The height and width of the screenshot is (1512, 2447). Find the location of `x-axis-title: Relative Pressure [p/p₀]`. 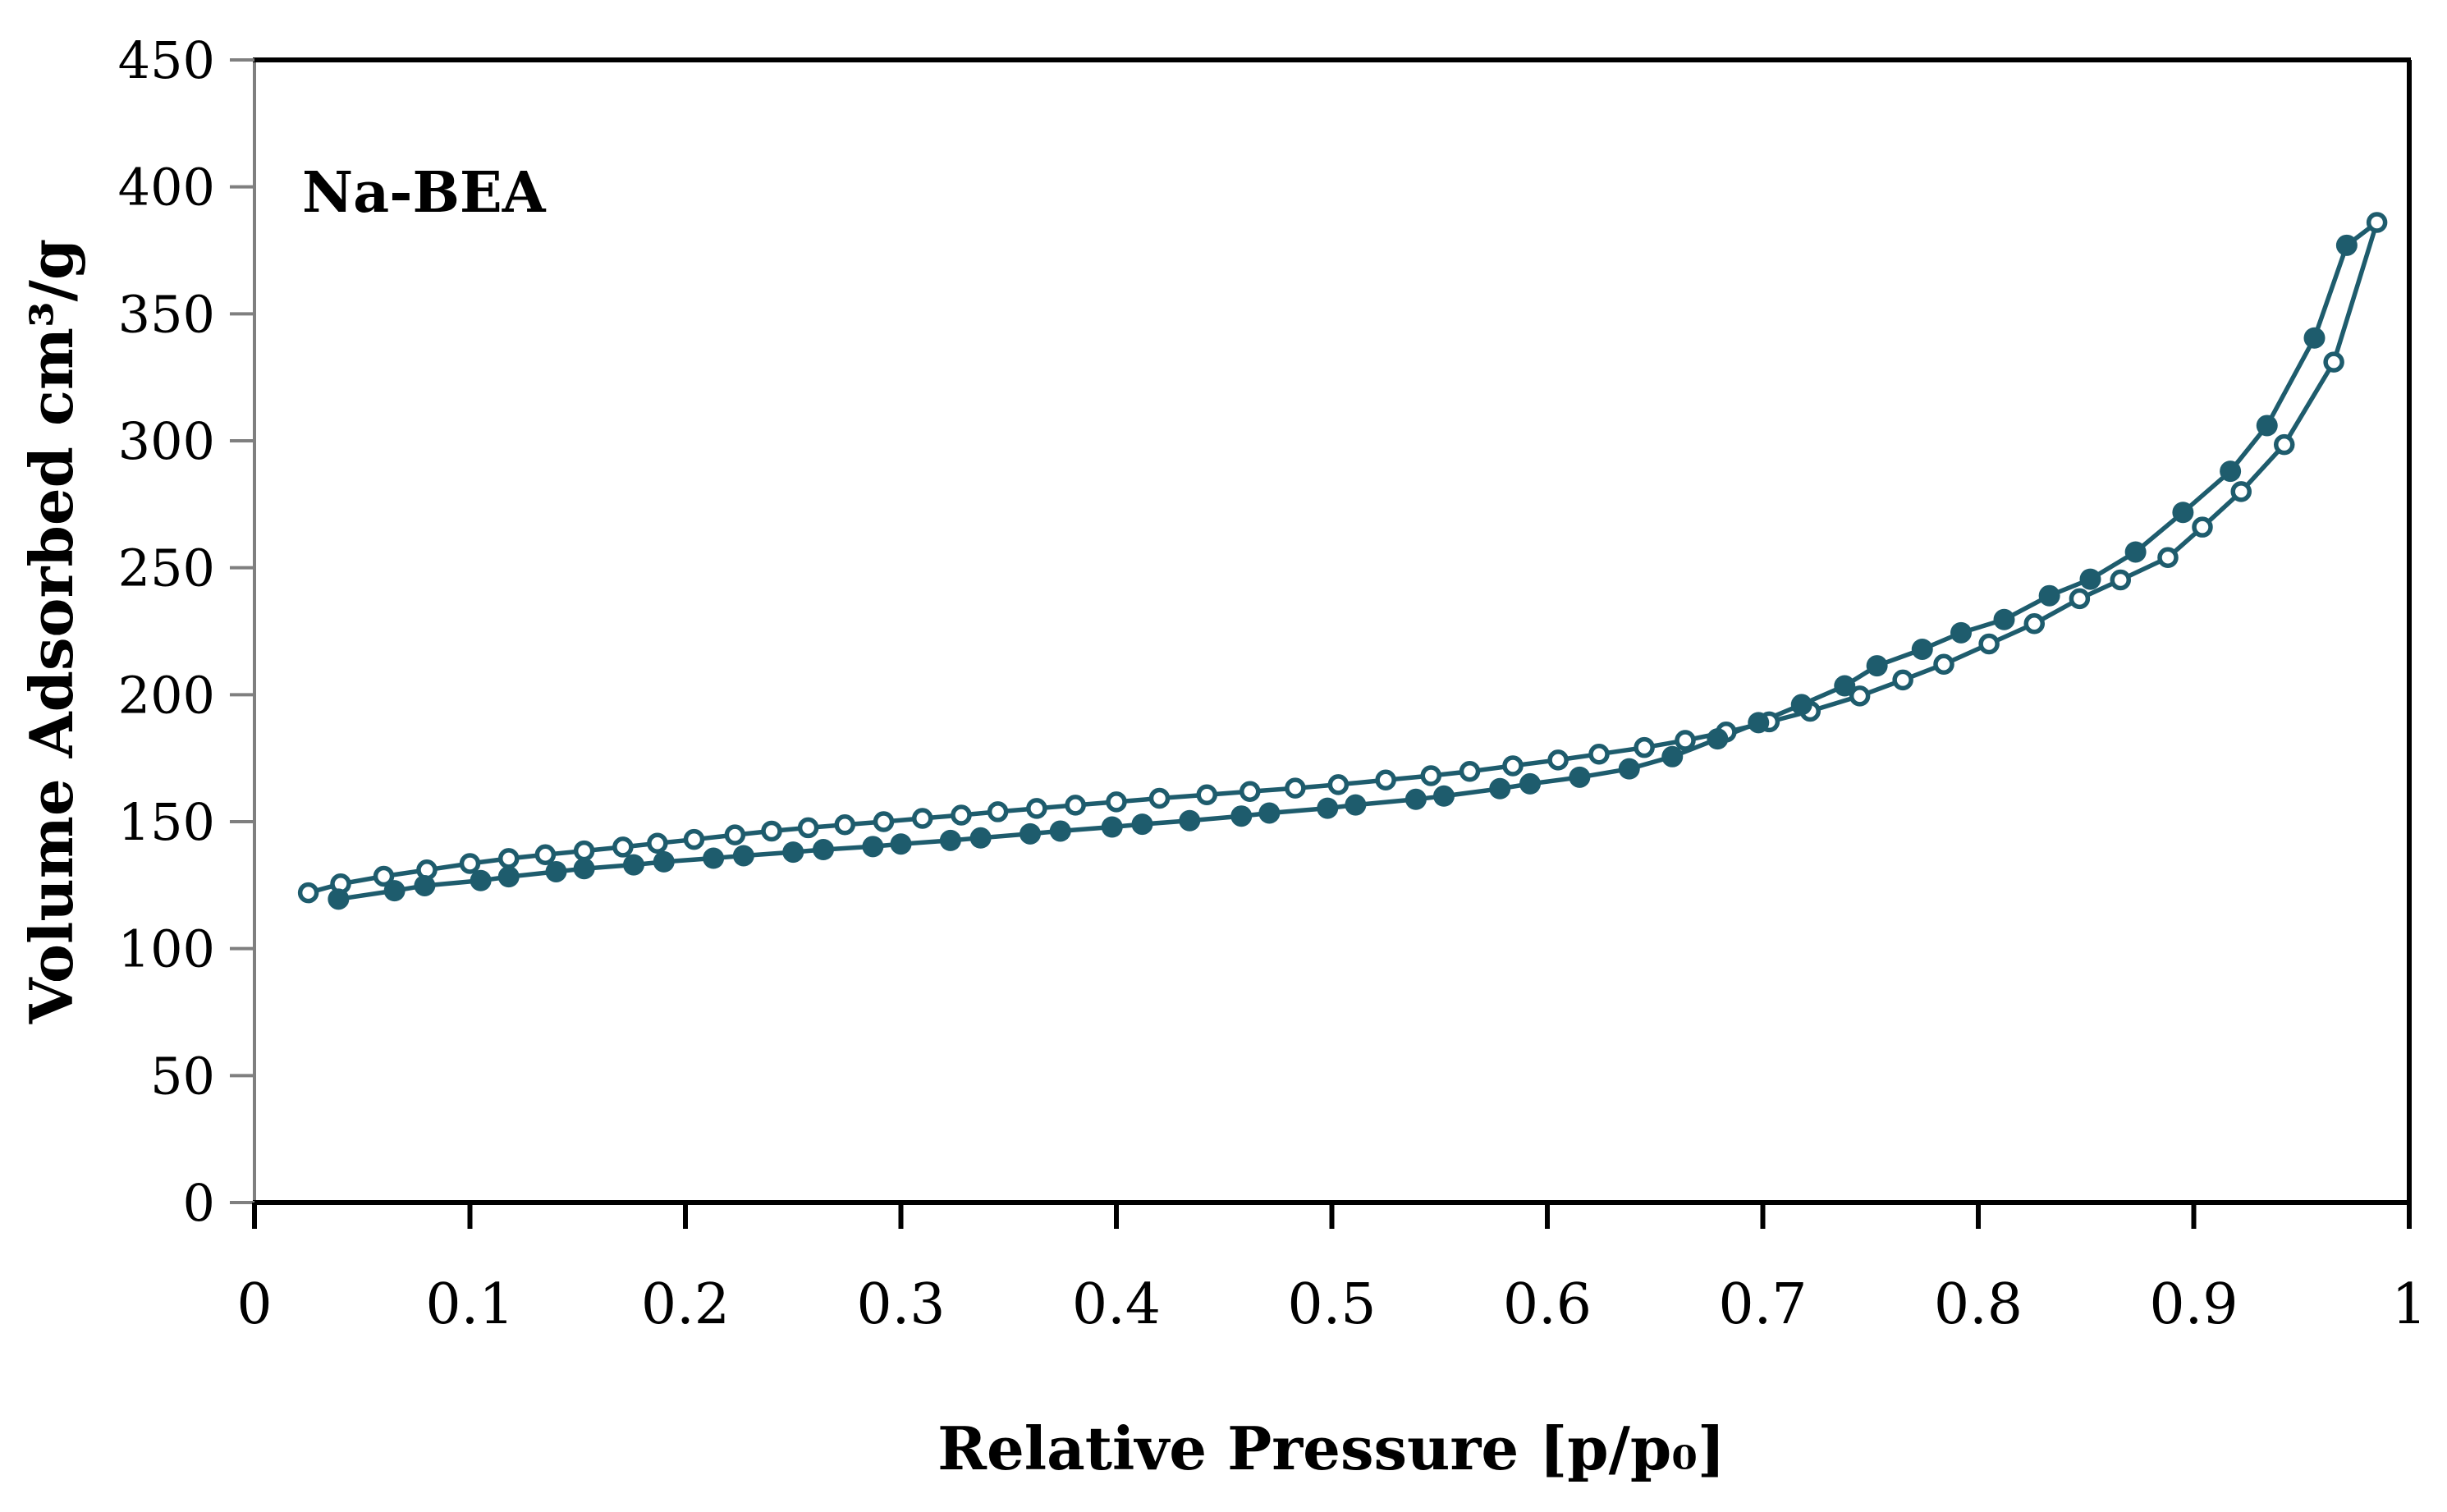

x-axis-title: Relative Pressure [p/p₀] is located at coordinates (1331, 1448).